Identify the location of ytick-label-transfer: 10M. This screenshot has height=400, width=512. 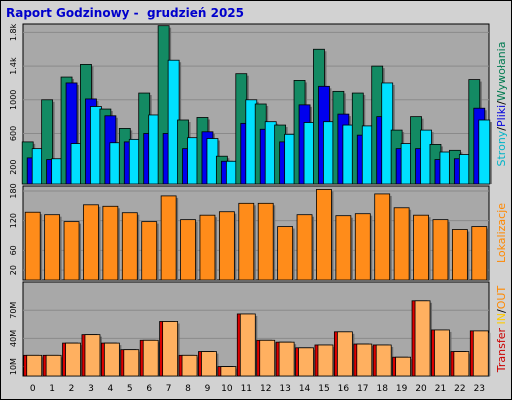
(13, 366).